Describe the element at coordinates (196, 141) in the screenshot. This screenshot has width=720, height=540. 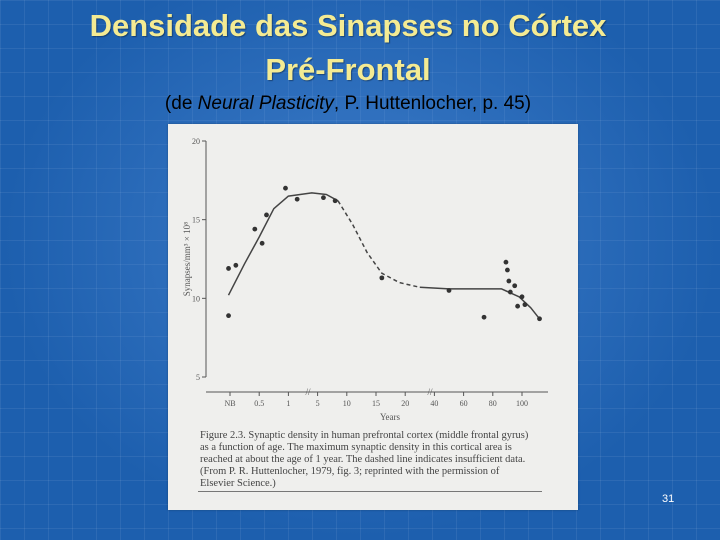
I see `y-tick-label: 20` at that location.